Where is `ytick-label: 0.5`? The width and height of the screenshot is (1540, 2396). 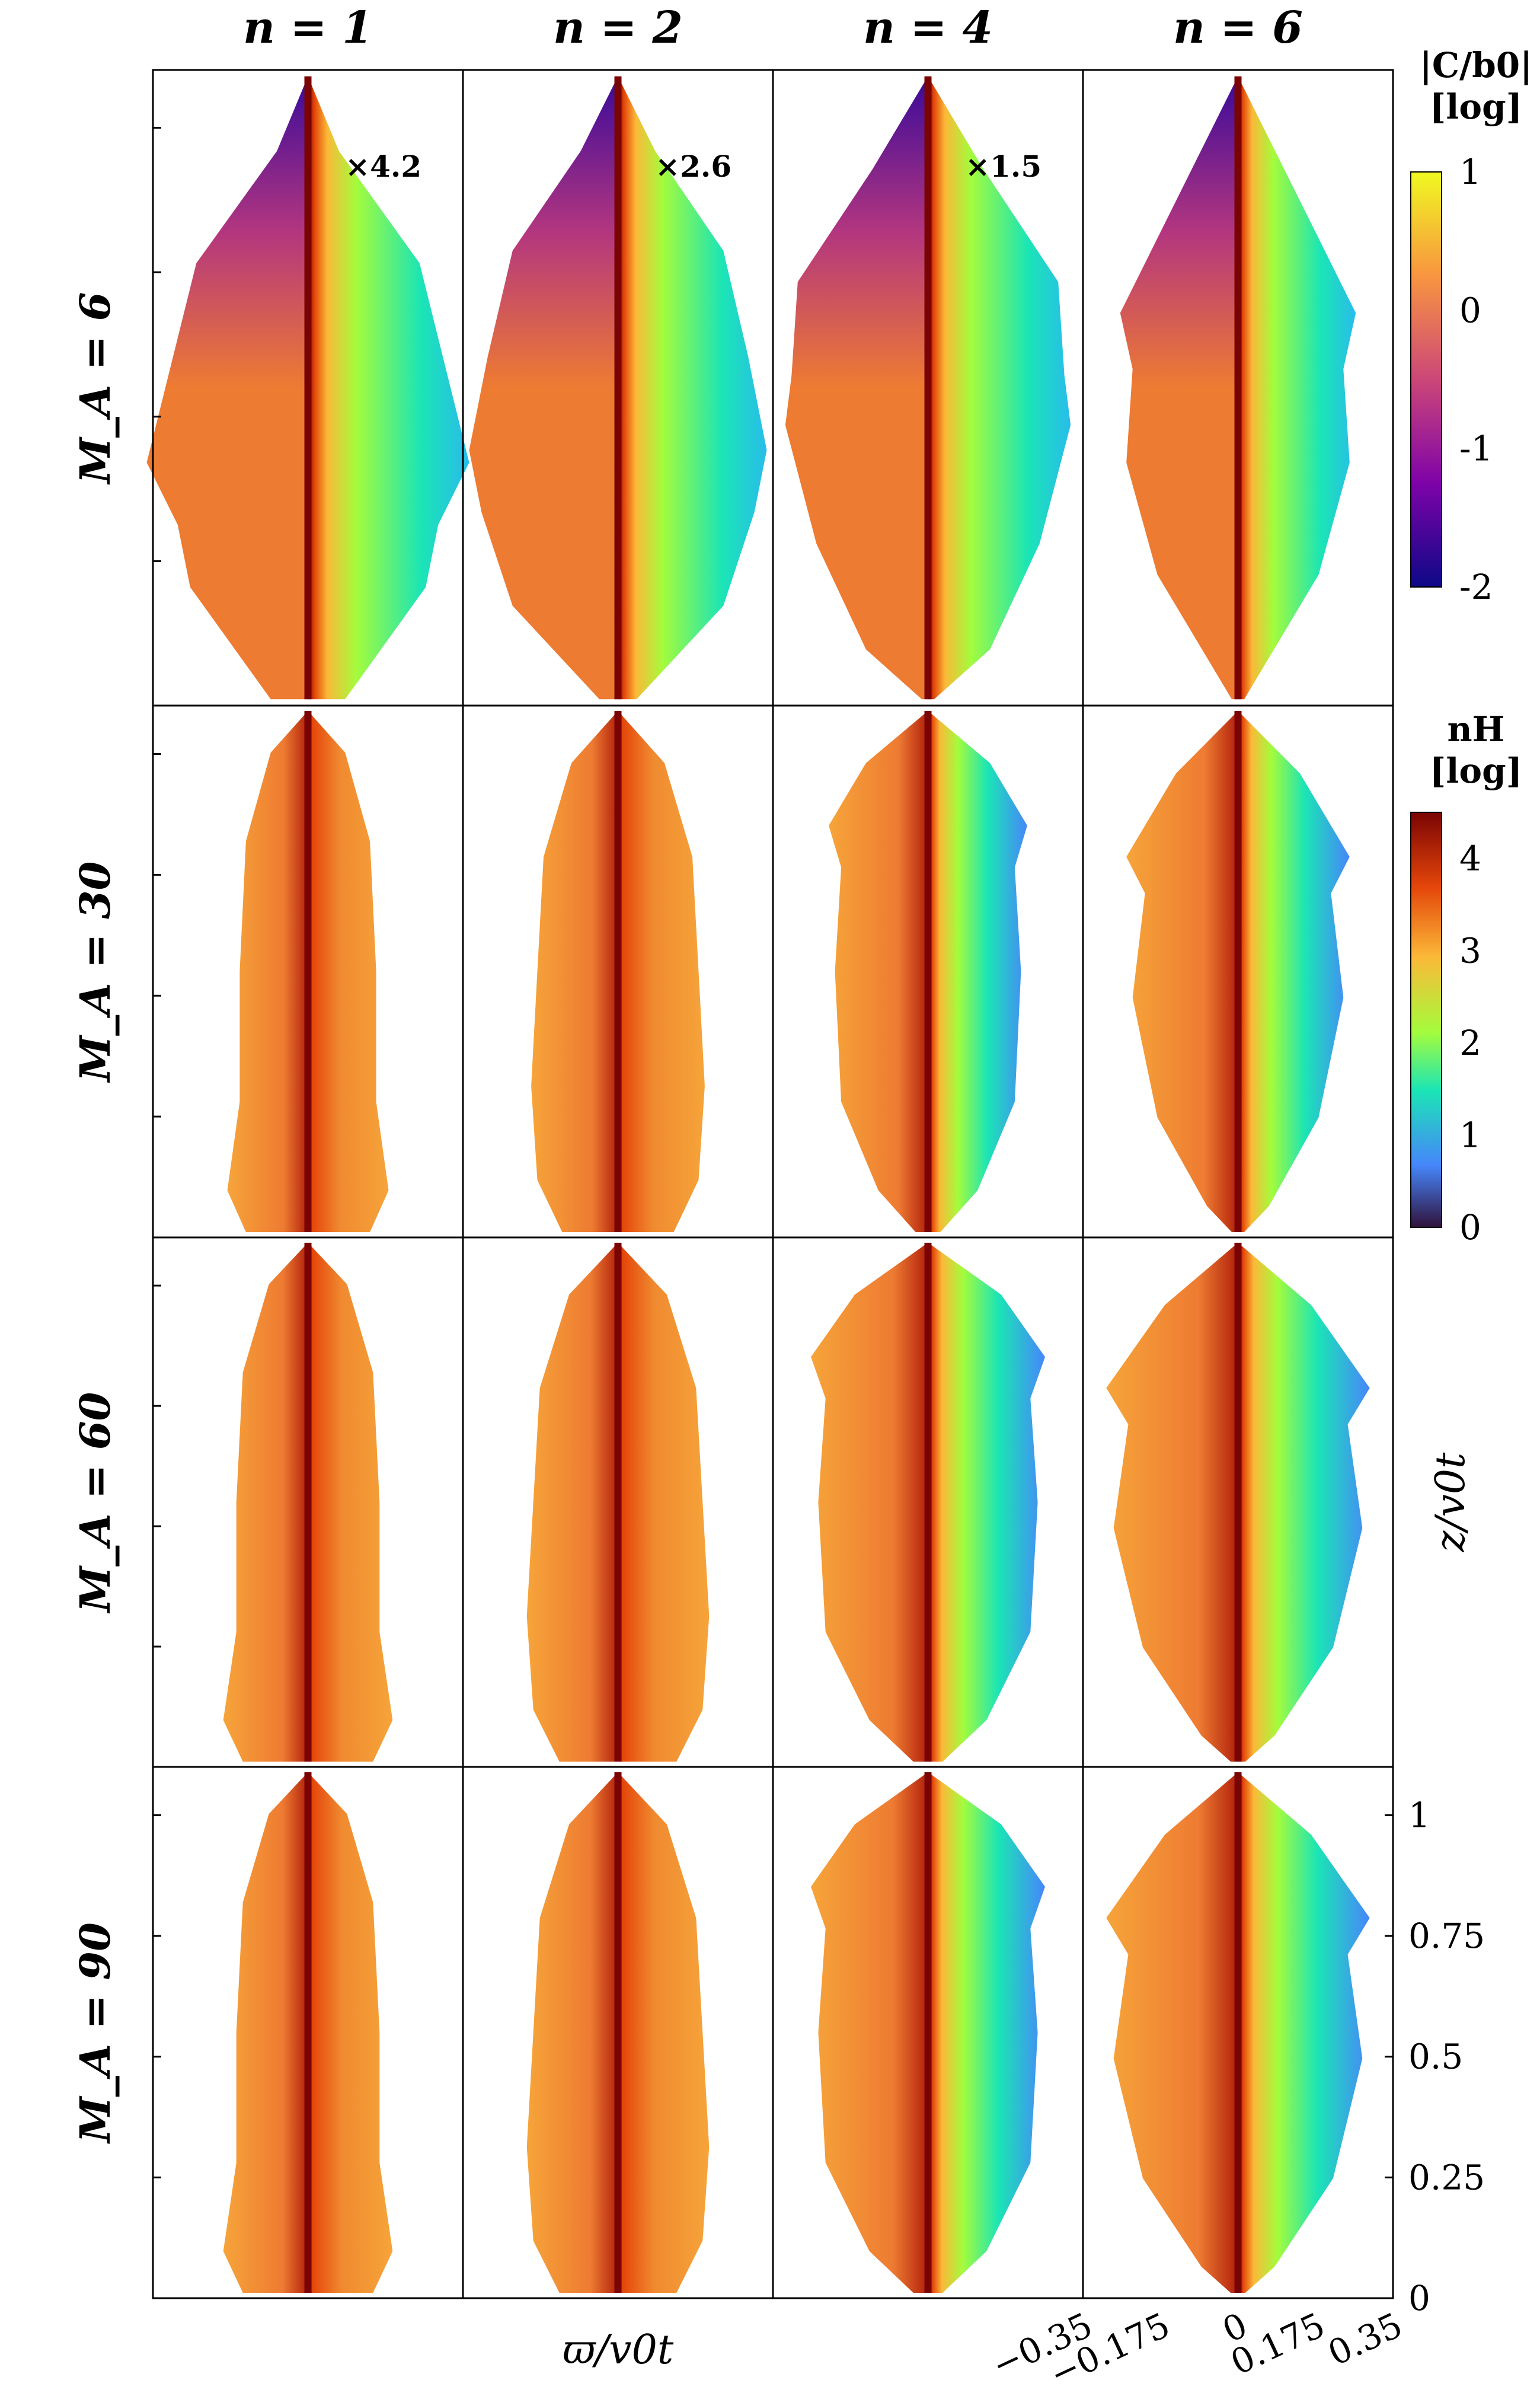
ytick-label: 0.5 is located at coordinates (1436, 2057).